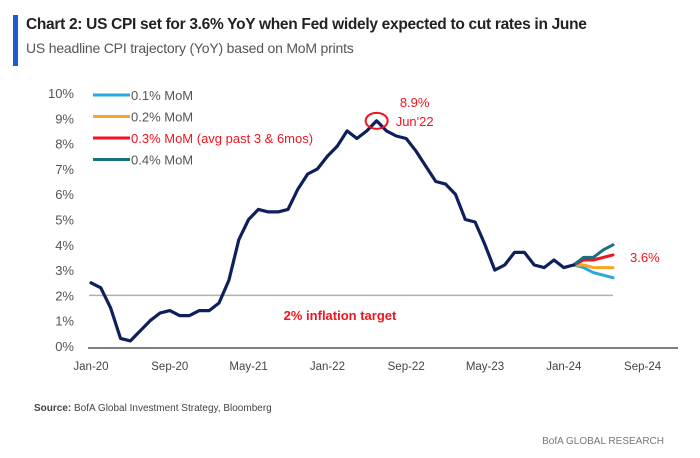 This screenshot has height=458, width=700. Describe the element at coordinates (327, 367) in the screenshot. I see `x-tick-label: Jan-22` at that location.